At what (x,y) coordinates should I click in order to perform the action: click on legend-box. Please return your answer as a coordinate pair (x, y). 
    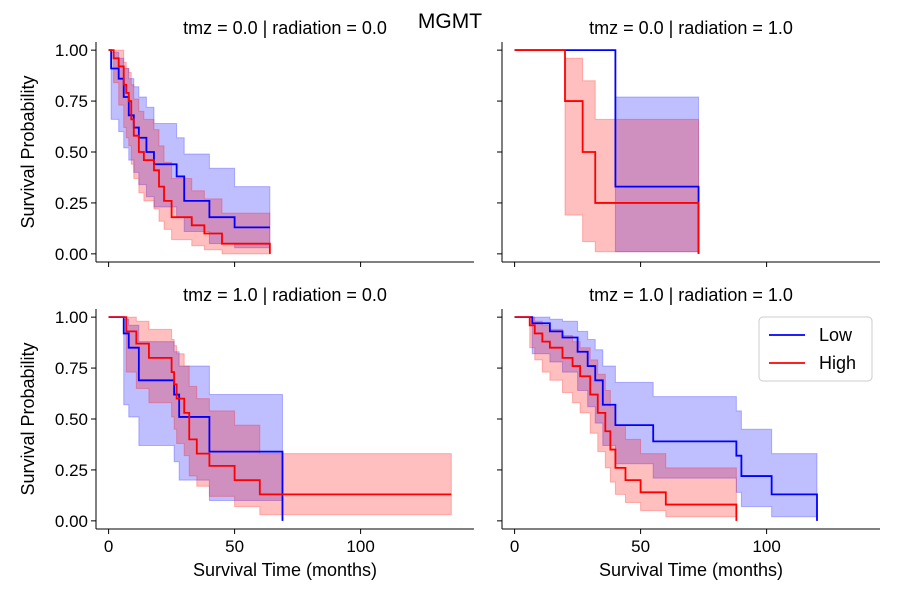
    Looking at the image, I should click on (815, 349).